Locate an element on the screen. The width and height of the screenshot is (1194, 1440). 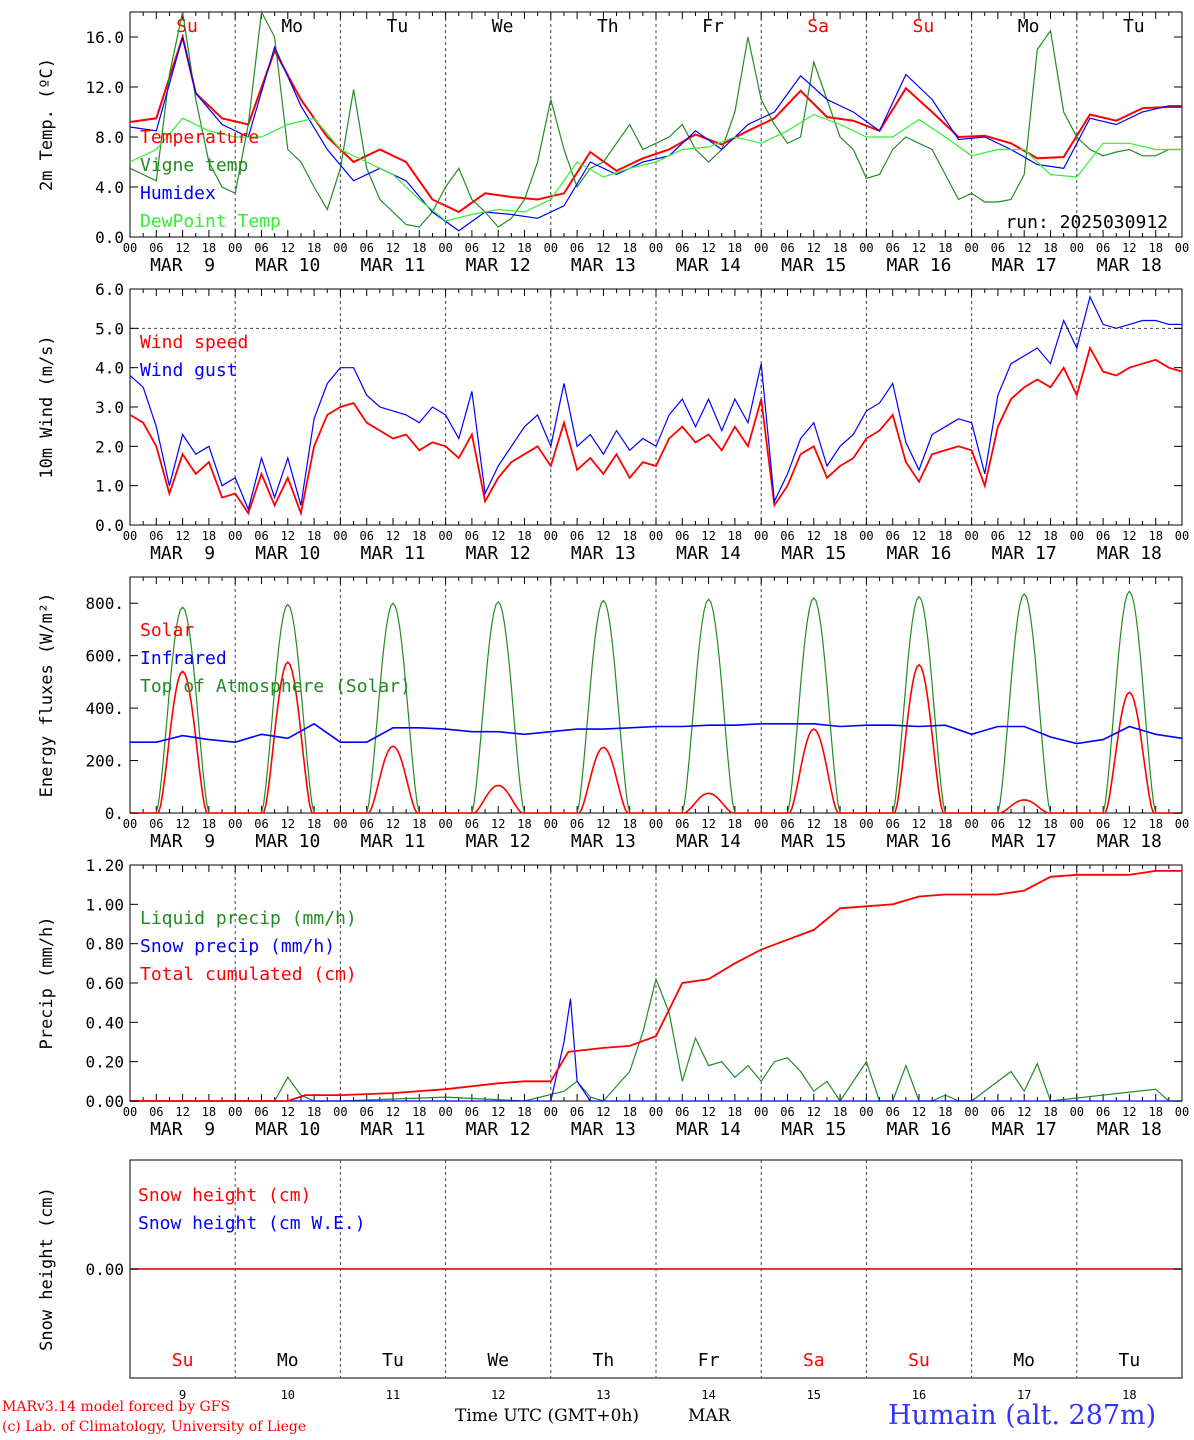
legend-entry: Snow height (cm) is located at coordinates (224, 1195).